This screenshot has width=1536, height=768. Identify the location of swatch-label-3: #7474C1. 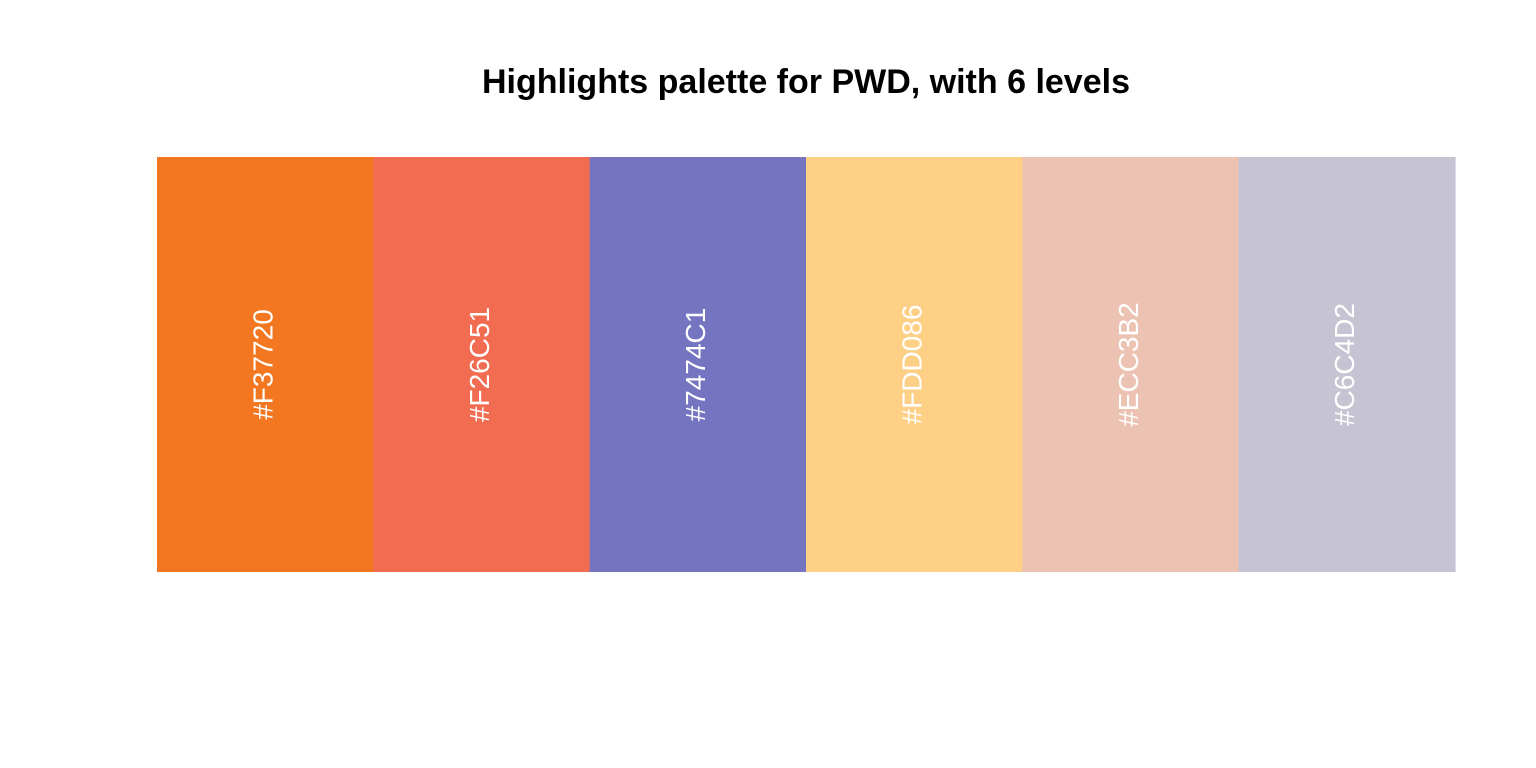
(695, 365).